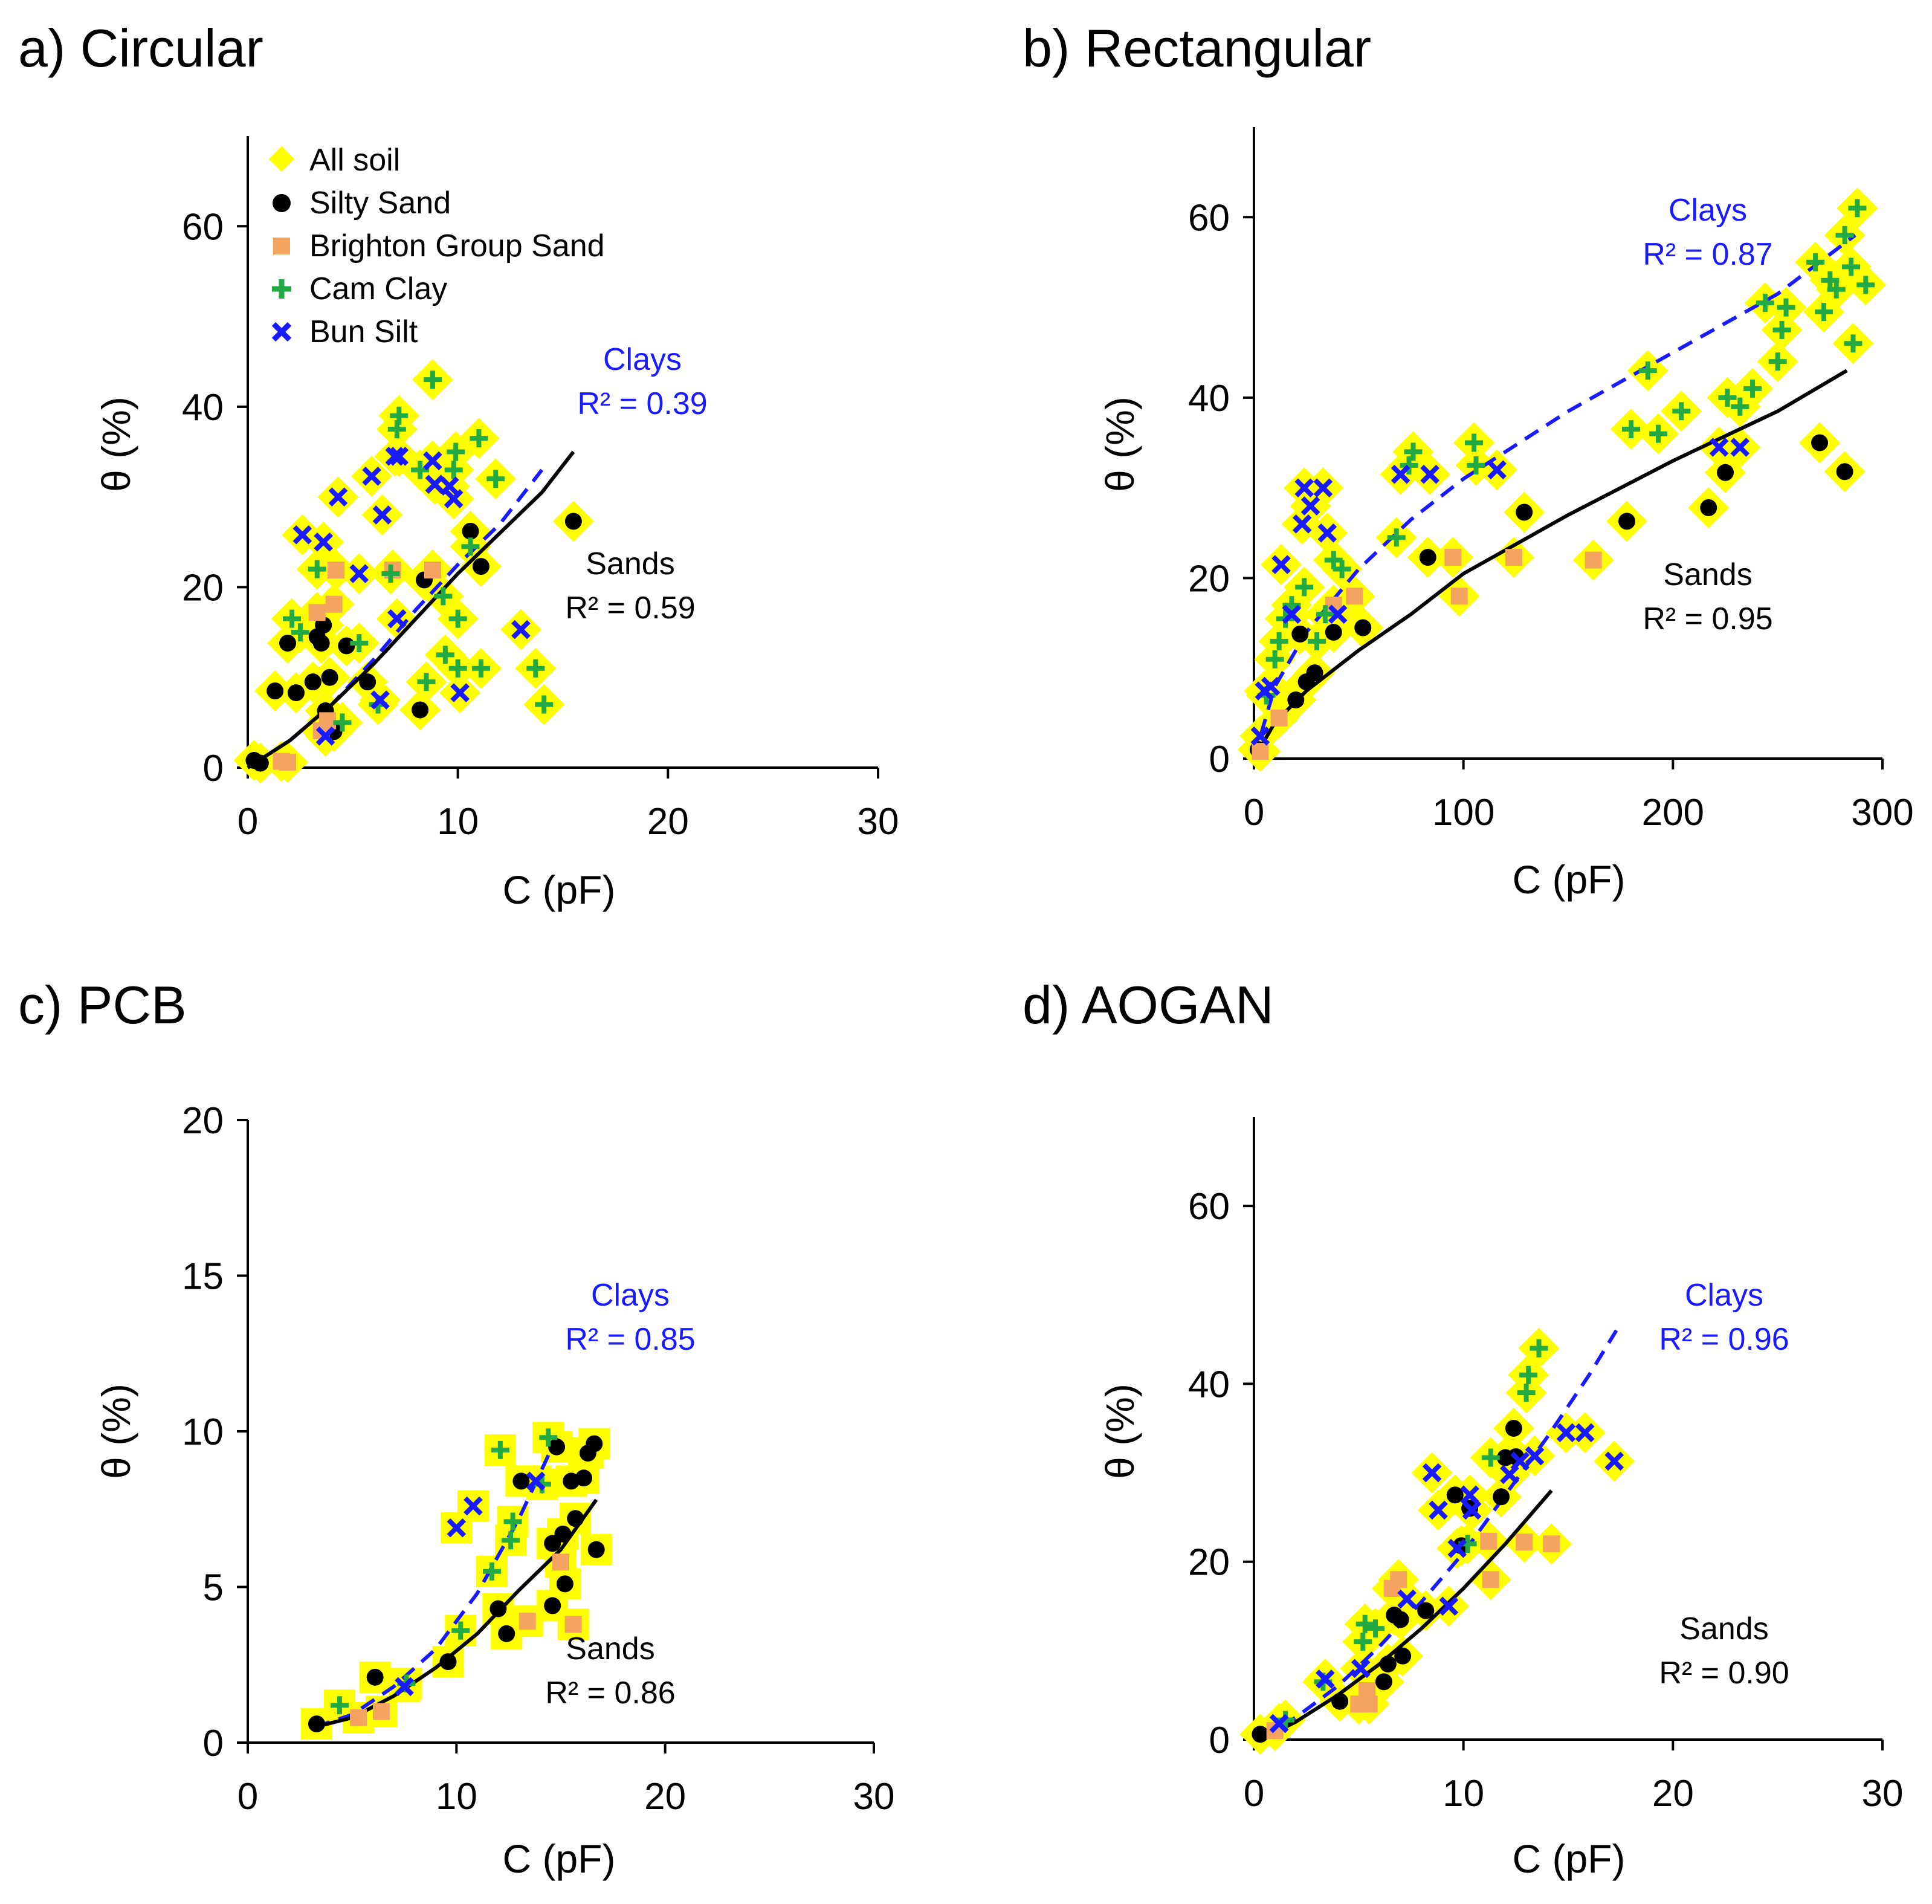 This screenshot has height=1904, width=1932. Describe the element at coordinates (1148, 1005) in the screenshot. I see `panel-title-d: d) AOGAN` at that location.